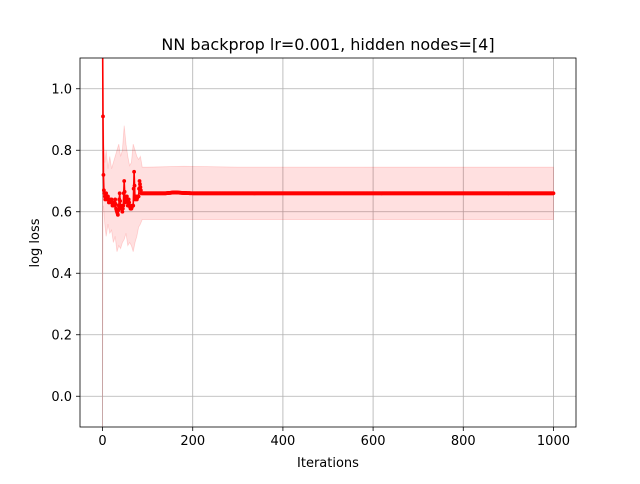  What do you see at coordinates (102, 441) in the screenshot?
I see `x-tick-label: 0` at bounding box center [102, 441].